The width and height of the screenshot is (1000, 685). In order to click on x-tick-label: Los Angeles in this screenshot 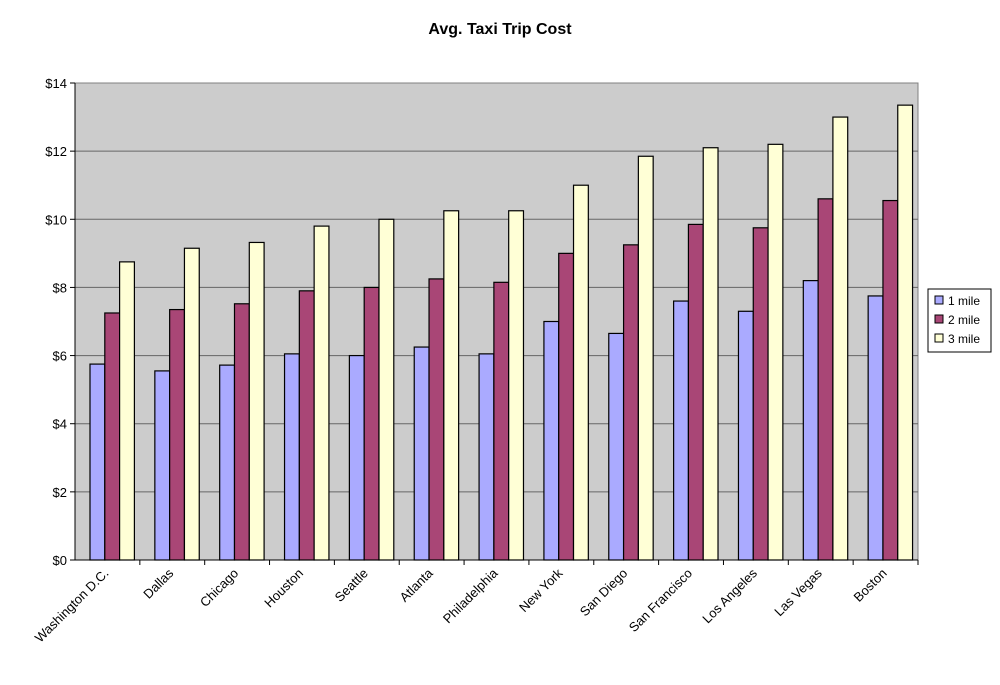, I will do `click(729, 595)`.